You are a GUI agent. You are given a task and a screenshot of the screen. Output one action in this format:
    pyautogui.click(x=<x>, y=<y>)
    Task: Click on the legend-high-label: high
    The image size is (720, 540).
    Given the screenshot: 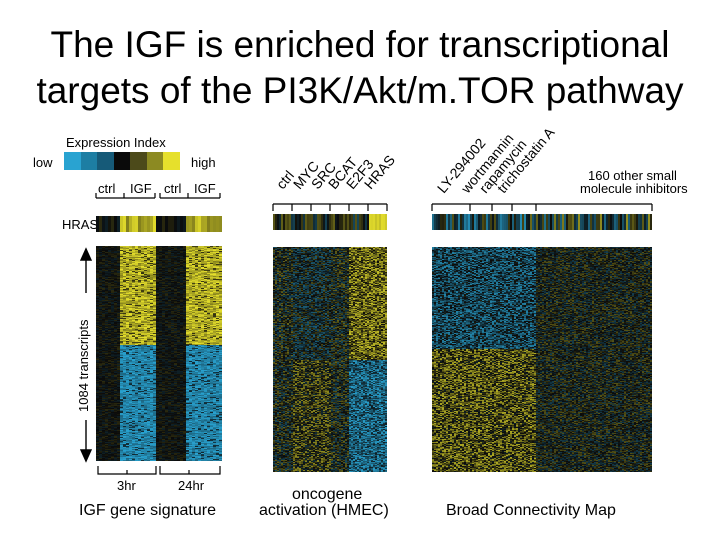 What is the action you would take?
    pyautogui.click(x=203, y=162)
    